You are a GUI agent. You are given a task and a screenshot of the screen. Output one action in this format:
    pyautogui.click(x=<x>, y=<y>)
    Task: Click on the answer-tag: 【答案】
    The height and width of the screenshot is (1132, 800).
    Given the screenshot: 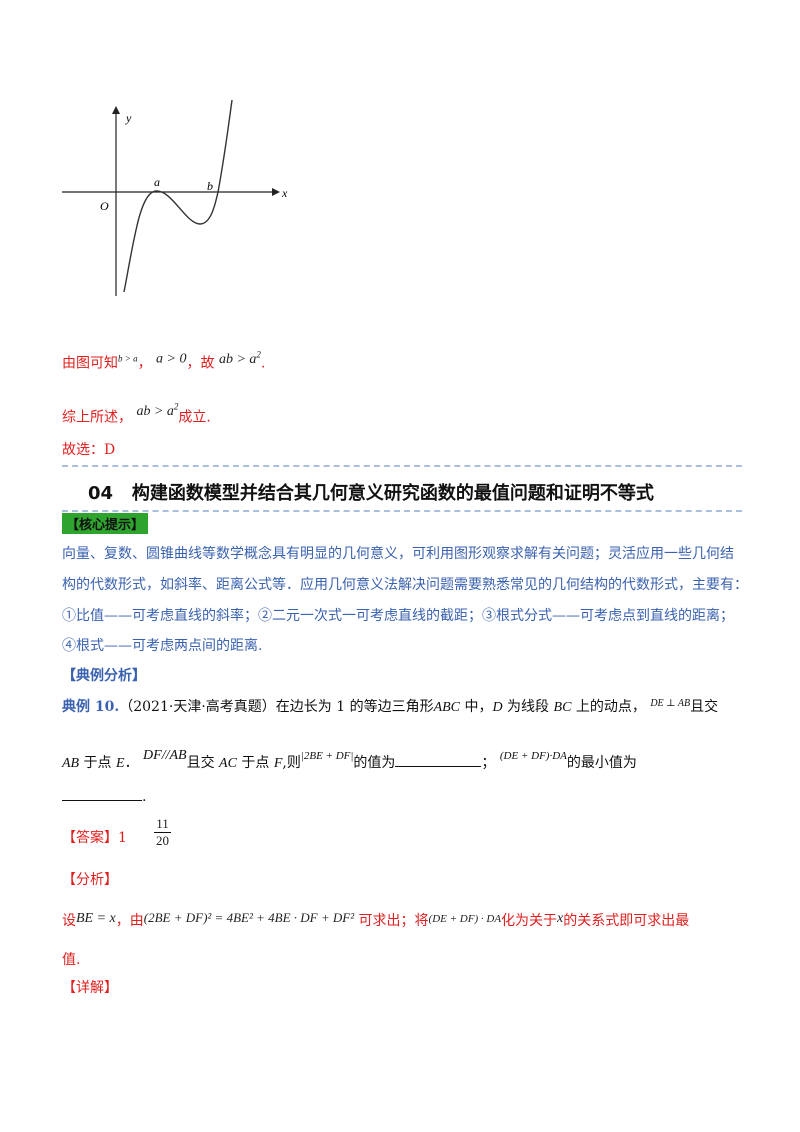 What is the action you would take?
    pyautogui.click(x=90, y=838)
    